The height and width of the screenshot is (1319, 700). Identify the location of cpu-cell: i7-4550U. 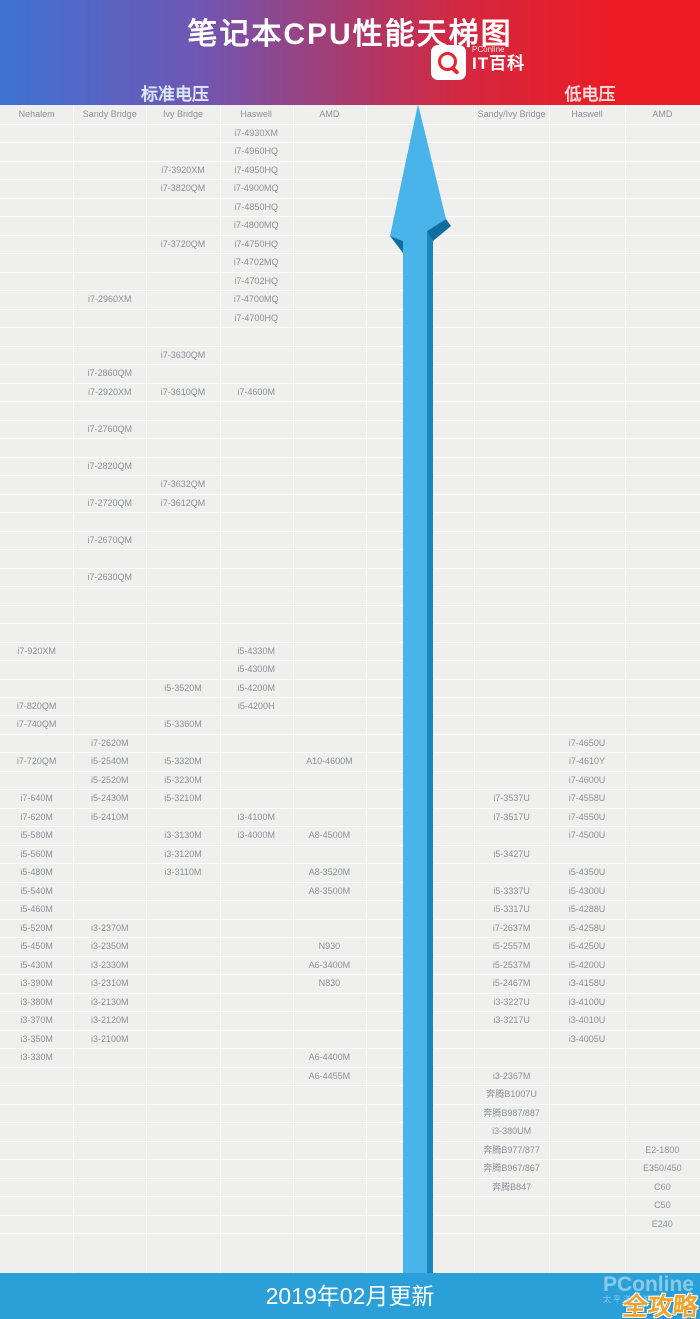
(587, 816).